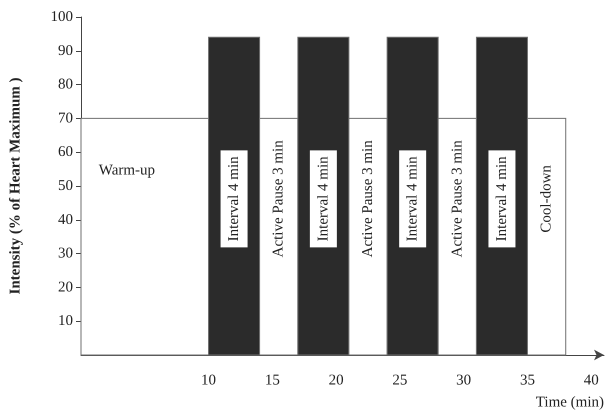  I want to click on y-tick-label: 30, so click(65, 254).